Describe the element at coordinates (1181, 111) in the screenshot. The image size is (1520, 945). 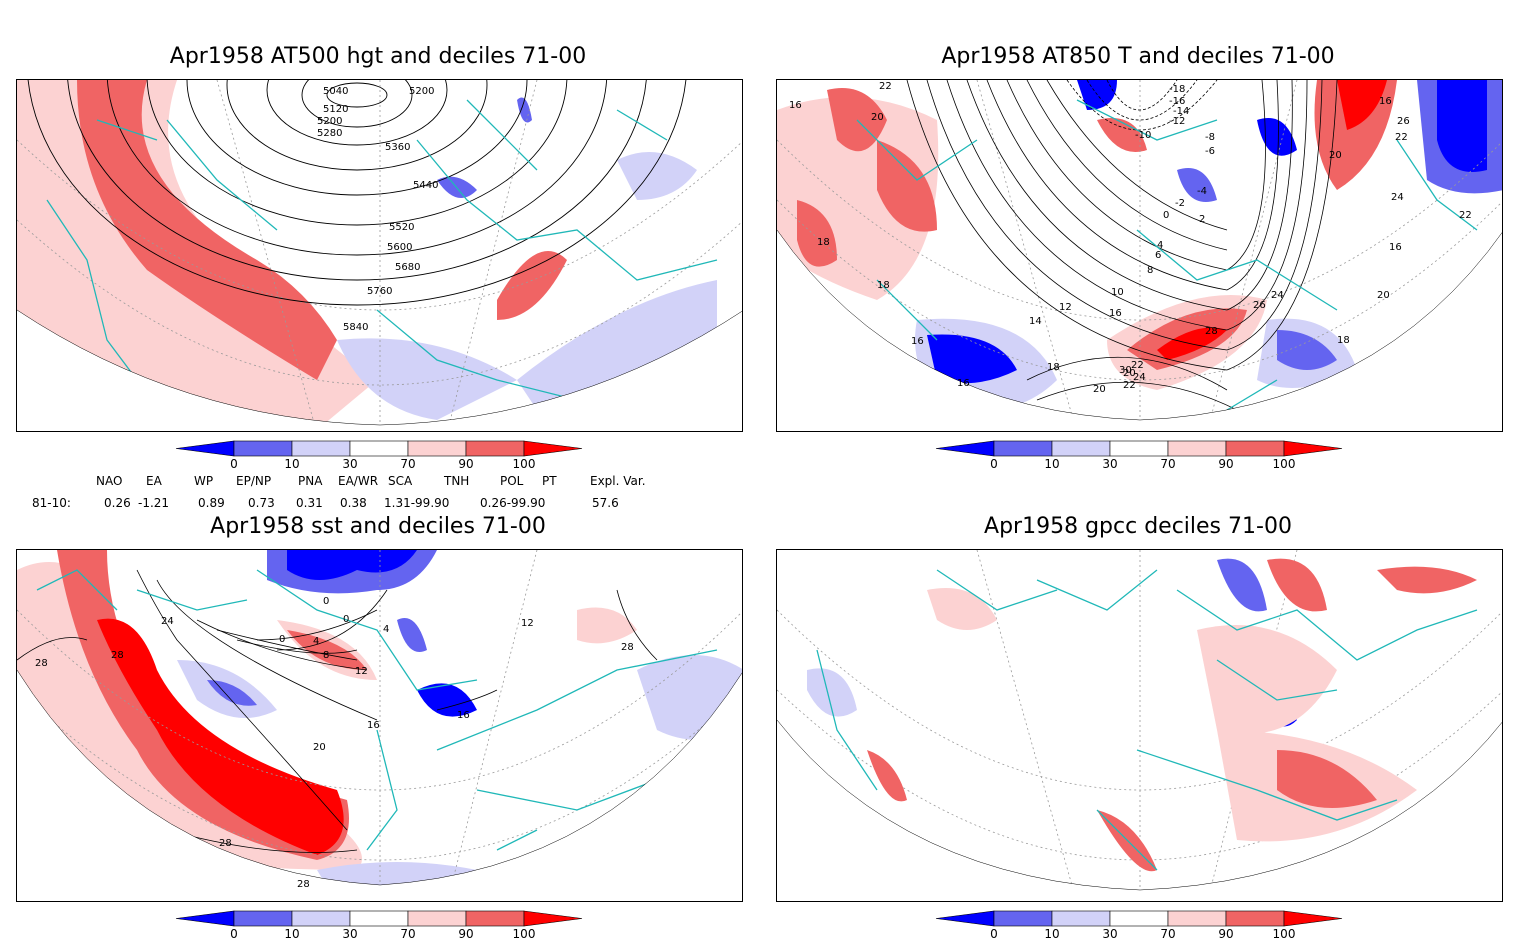
I see `svg-text: -14` at that location.